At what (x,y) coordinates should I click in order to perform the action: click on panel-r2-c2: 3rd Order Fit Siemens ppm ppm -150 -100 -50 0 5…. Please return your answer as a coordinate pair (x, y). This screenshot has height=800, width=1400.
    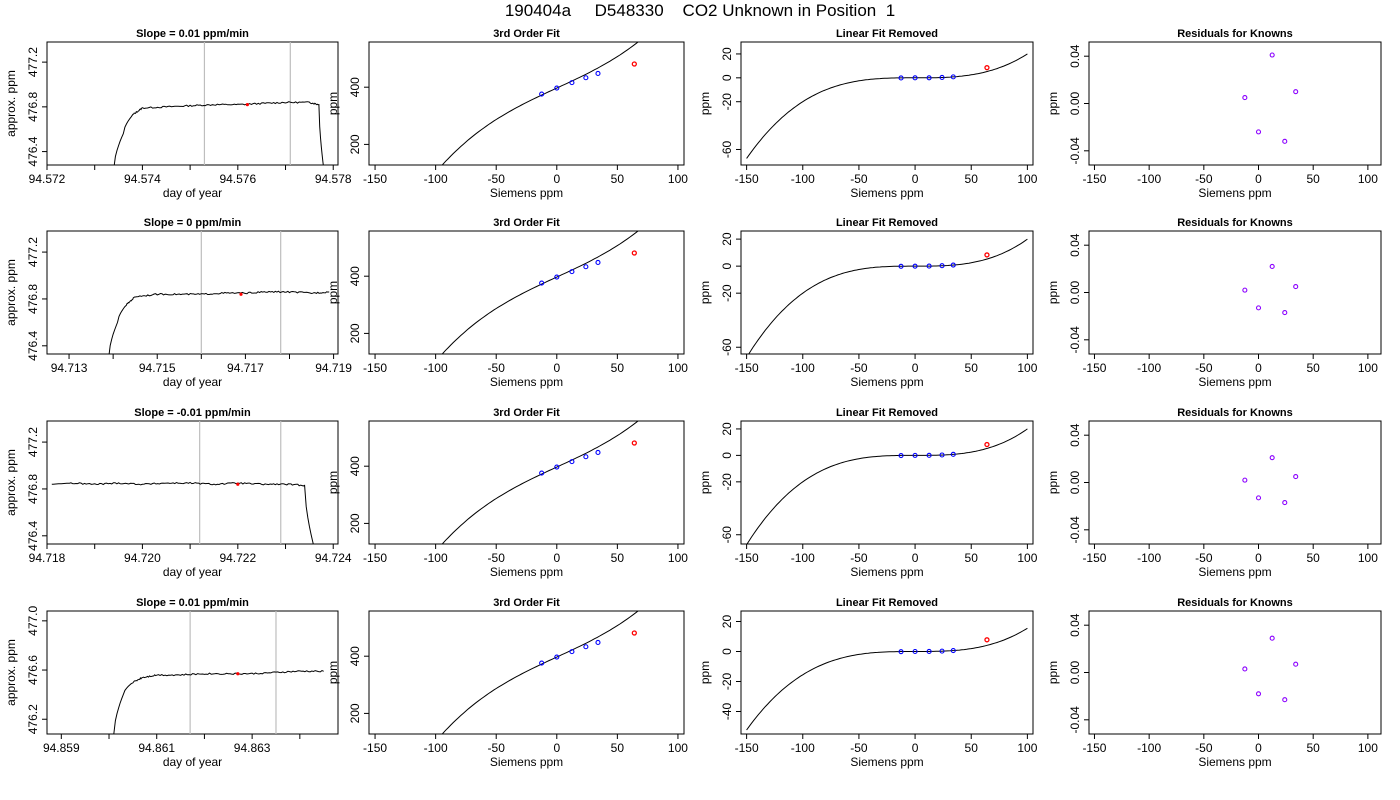
    Looking at the image, I should click on (507, 303).